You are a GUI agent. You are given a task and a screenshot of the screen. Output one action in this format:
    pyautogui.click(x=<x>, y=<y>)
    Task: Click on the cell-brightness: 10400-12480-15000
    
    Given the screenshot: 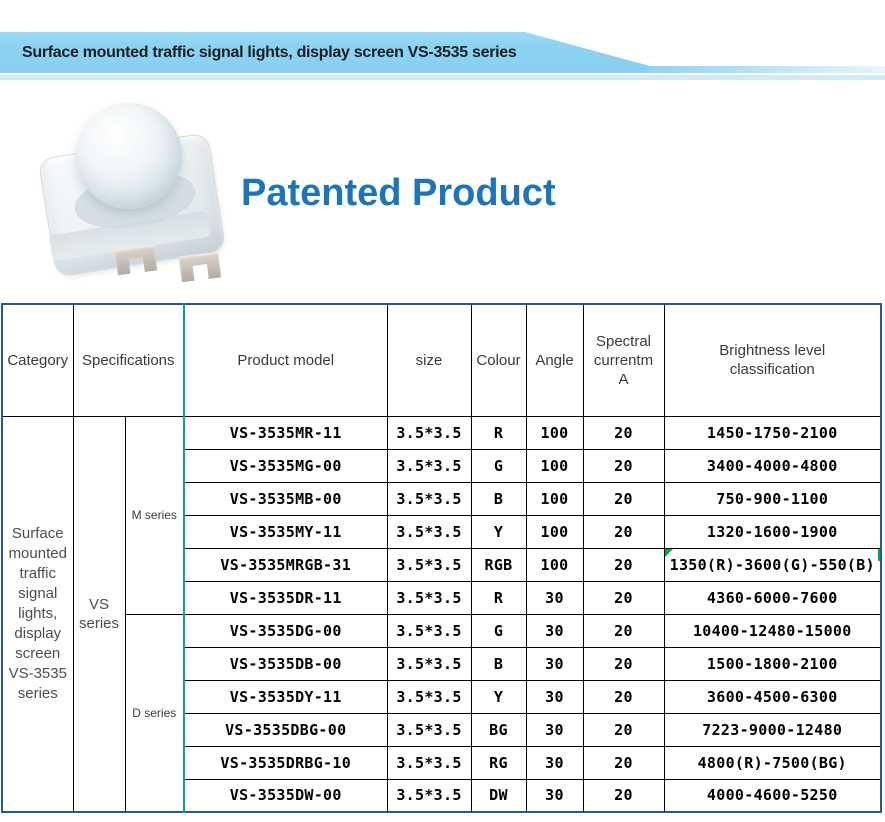 What is the action you would take?
    pyautogui.click(x=772, y=630)
    